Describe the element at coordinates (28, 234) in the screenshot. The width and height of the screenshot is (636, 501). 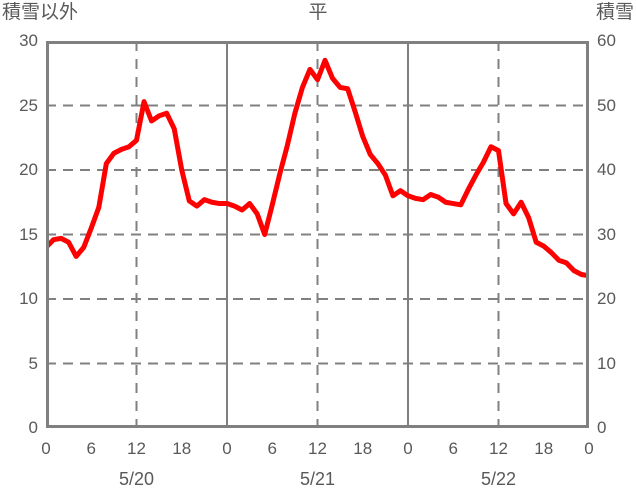
I see `left-axis-tick-label: 15` at that location.